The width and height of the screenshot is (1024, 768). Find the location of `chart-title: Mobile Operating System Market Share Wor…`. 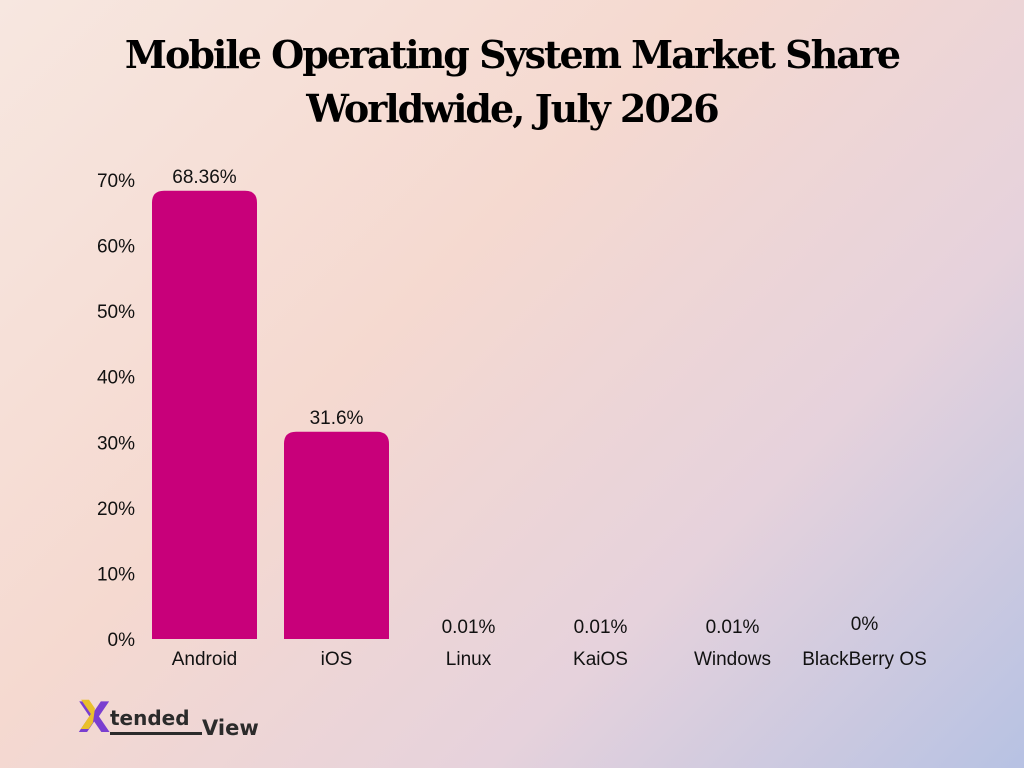

chart-title: Mobile Operating System Market Share Wor… is located at coordinates (512, 82).